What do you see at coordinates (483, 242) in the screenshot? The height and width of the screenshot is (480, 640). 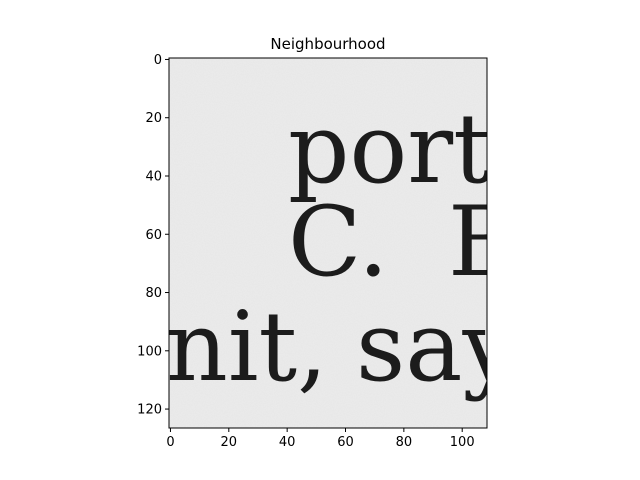 I see `scanned-text-fragment: B` at bounding box center [483, 242].